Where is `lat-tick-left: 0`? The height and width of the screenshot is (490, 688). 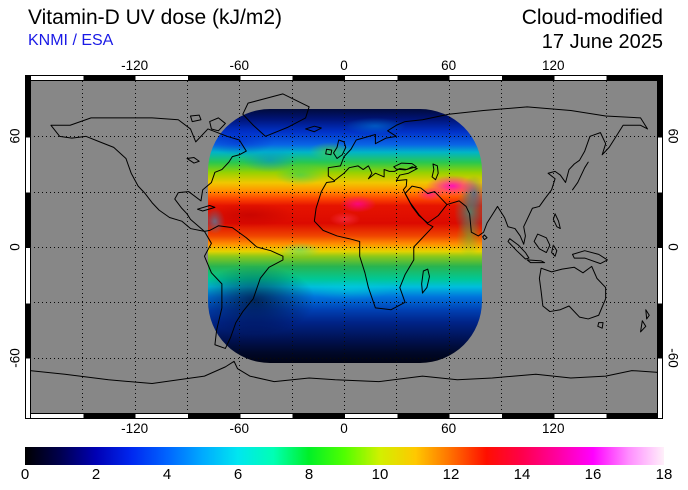
lat-tick-left: 0 is located at coordinates (15, 247).